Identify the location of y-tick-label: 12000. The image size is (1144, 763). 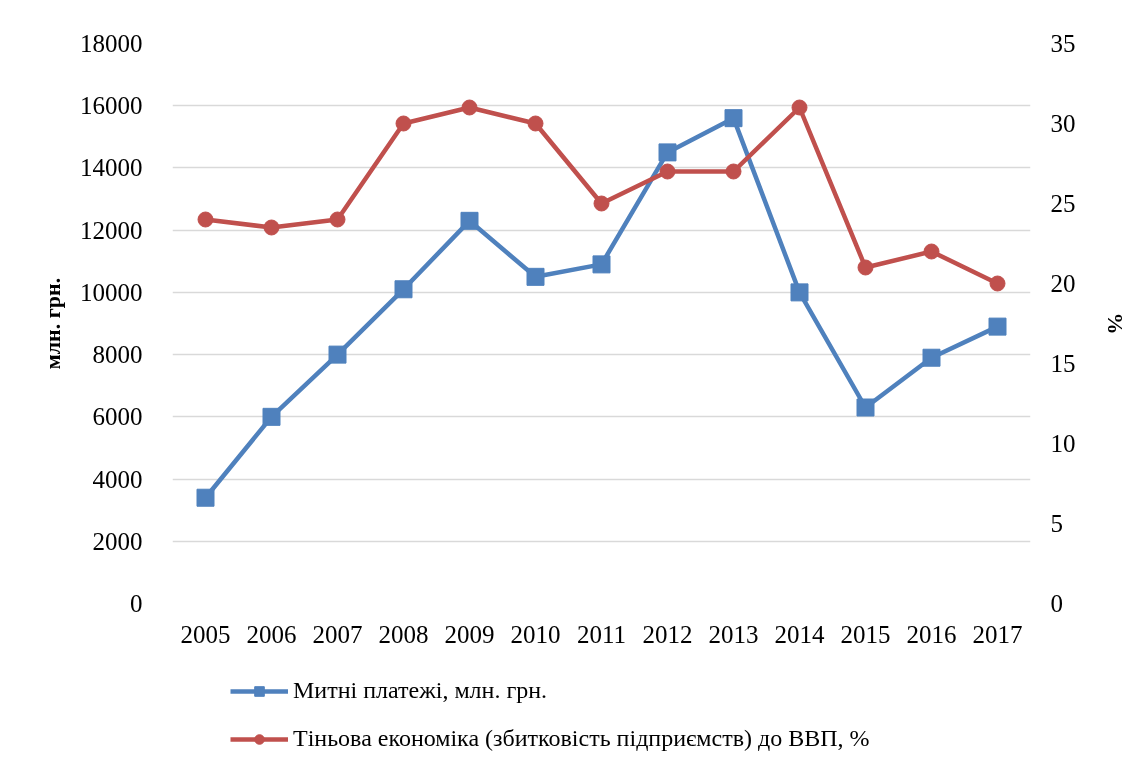
(111, 230).